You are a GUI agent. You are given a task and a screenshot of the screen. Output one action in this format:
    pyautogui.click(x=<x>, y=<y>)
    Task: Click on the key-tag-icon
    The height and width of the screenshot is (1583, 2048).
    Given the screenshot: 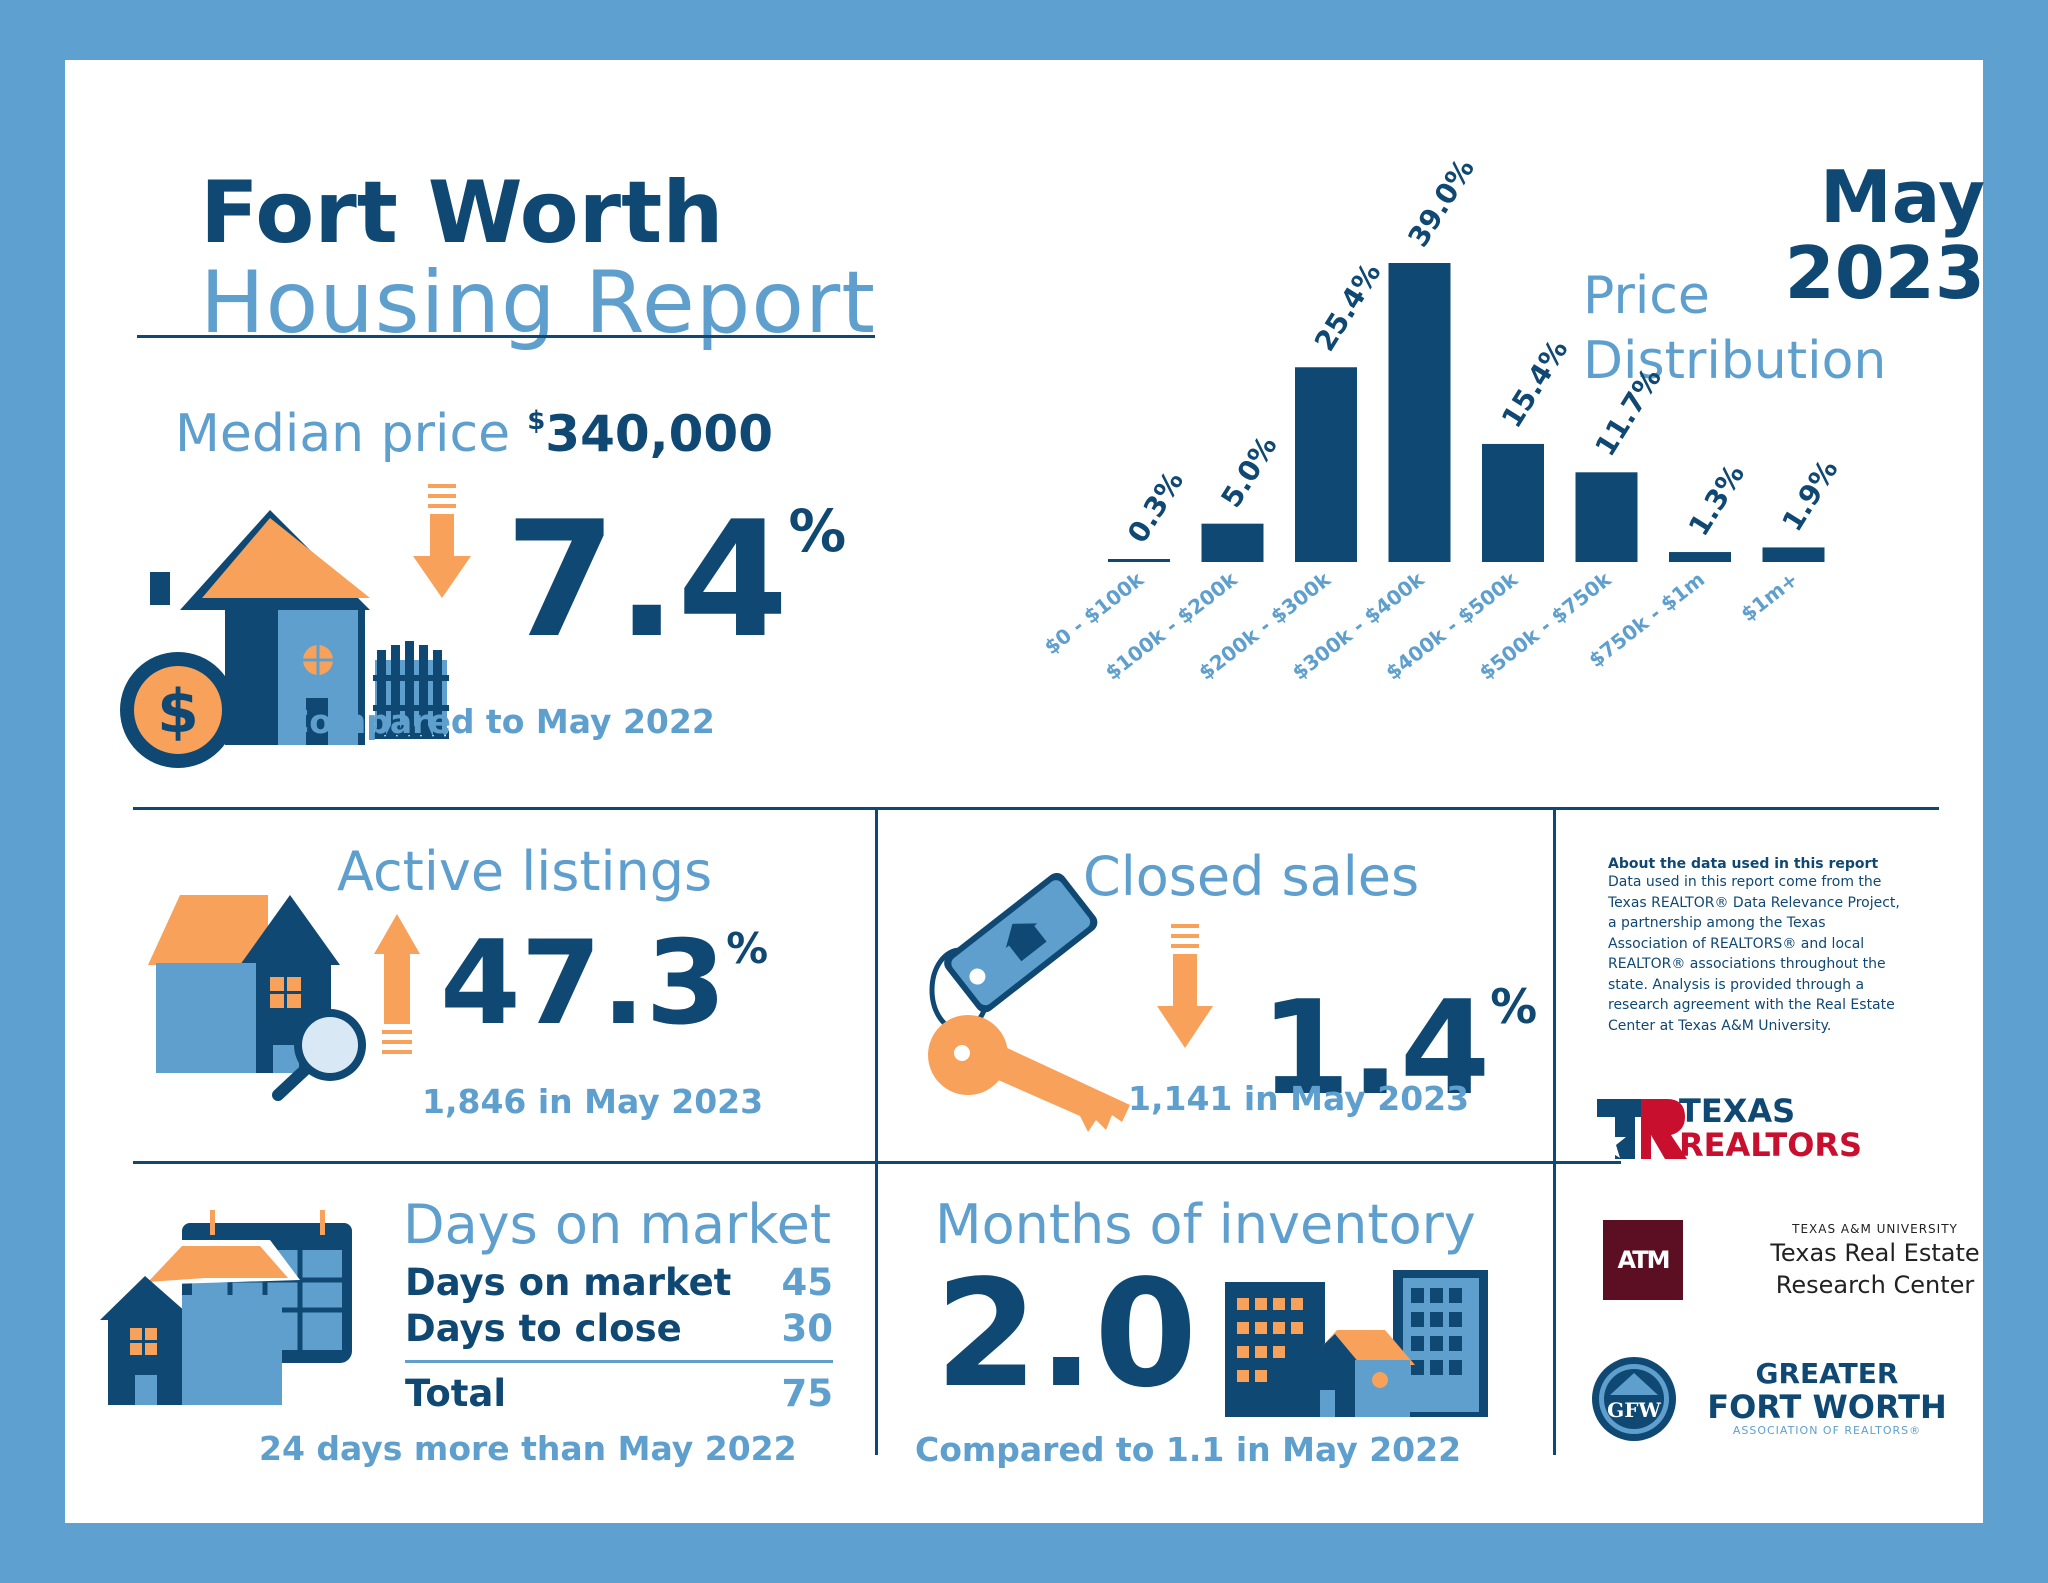 What is the action you would take?
    pyautogui.click(x=1029, y=1002)
    